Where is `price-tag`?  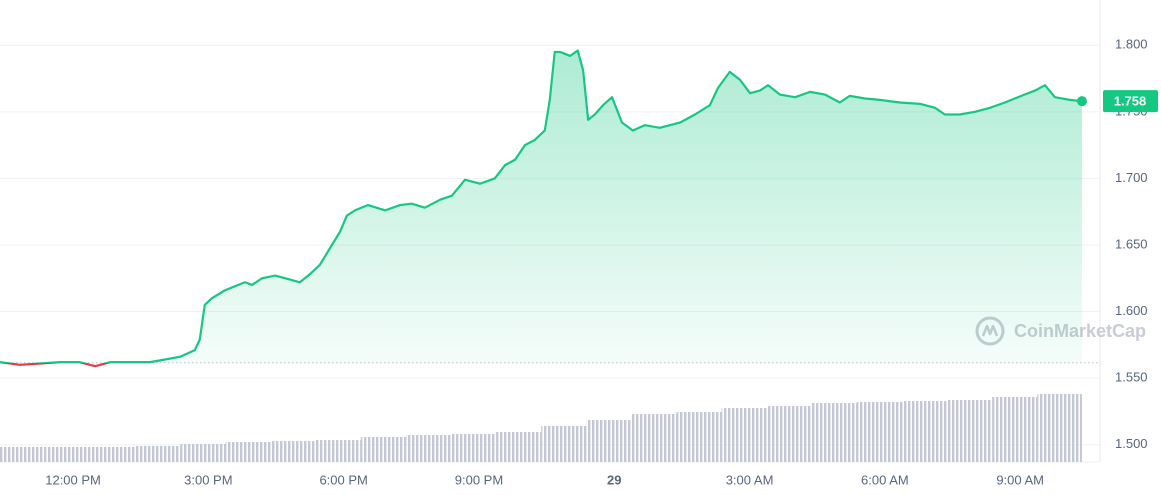 price-tag is located at coordinates (1130, 101).